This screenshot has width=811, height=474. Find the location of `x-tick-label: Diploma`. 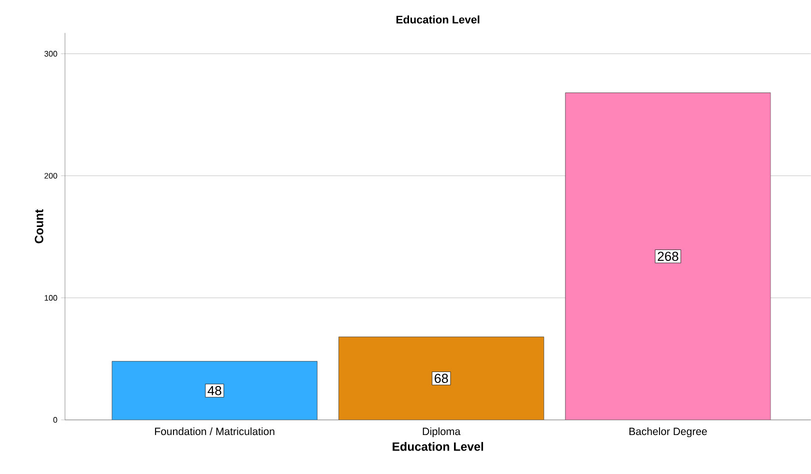

x-tick-label: Diploma is located at coordinates (441, 432).